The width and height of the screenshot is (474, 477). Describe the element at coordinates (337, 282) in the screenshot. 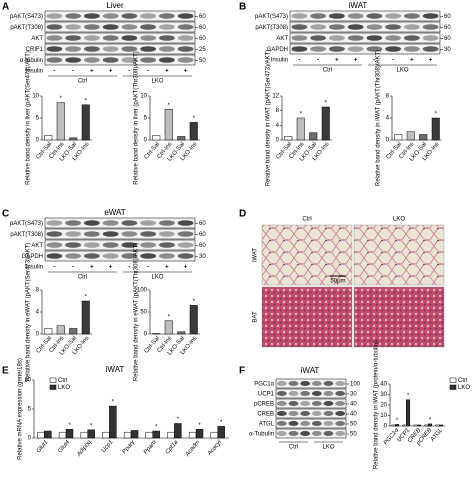

I see `scale-label: 50μm` at that location.